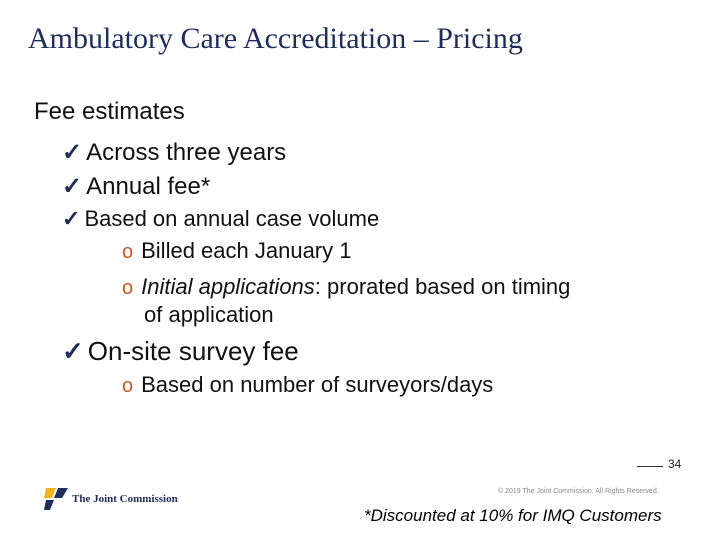  I want to click on logo-text: The Joint Commission, so click(125, 499).